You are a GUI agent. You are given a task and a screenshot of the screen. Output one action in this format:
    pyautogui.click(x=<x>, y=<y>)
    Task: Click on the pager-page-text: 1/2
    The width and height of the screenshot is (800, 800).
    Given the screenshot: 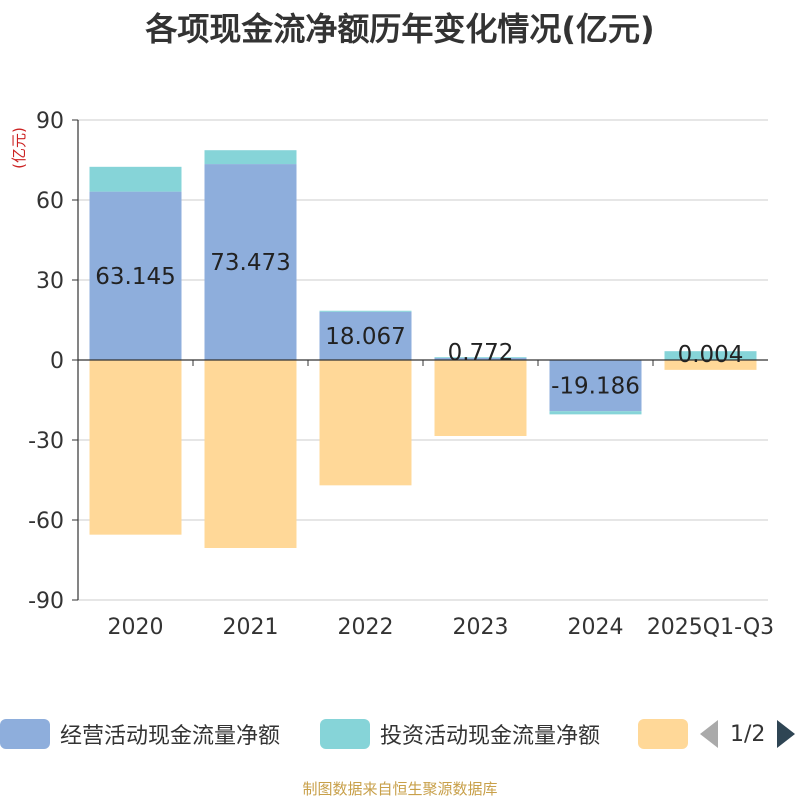 What is the action you would take?
    pyautogui.click(x=748, y=734)
    